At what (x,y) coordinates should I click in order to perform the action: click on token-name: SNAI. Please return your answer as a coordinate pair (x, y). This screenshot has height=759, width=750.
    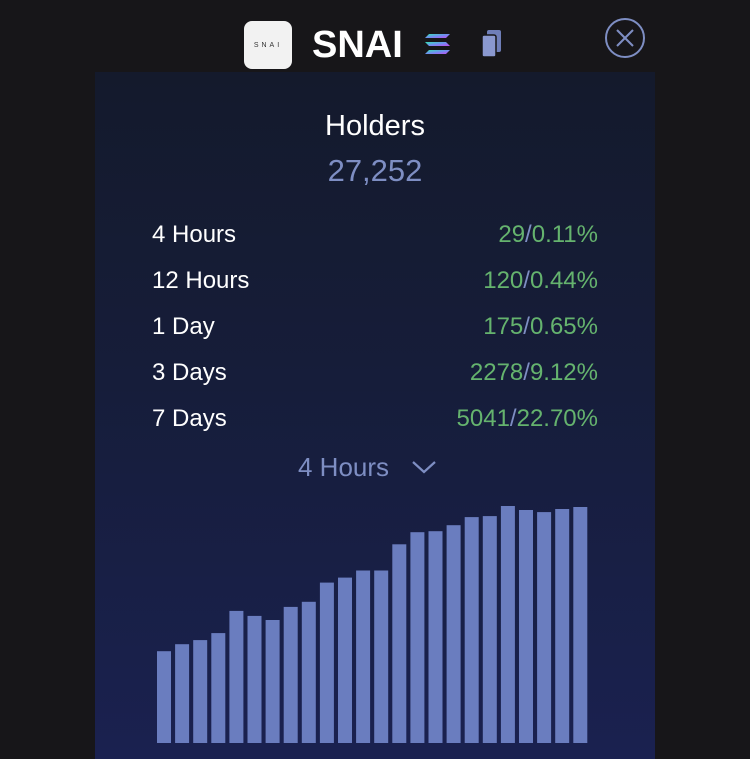
    Looking at the image, I should click on (357, 45).